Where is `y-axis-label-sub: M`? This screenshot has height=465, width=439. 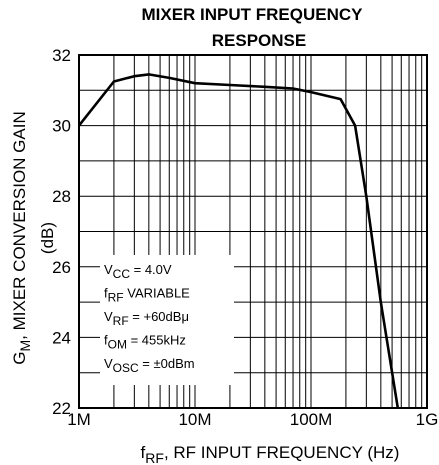 y-axis-label-sub: M is located at coordinates (25, 346).